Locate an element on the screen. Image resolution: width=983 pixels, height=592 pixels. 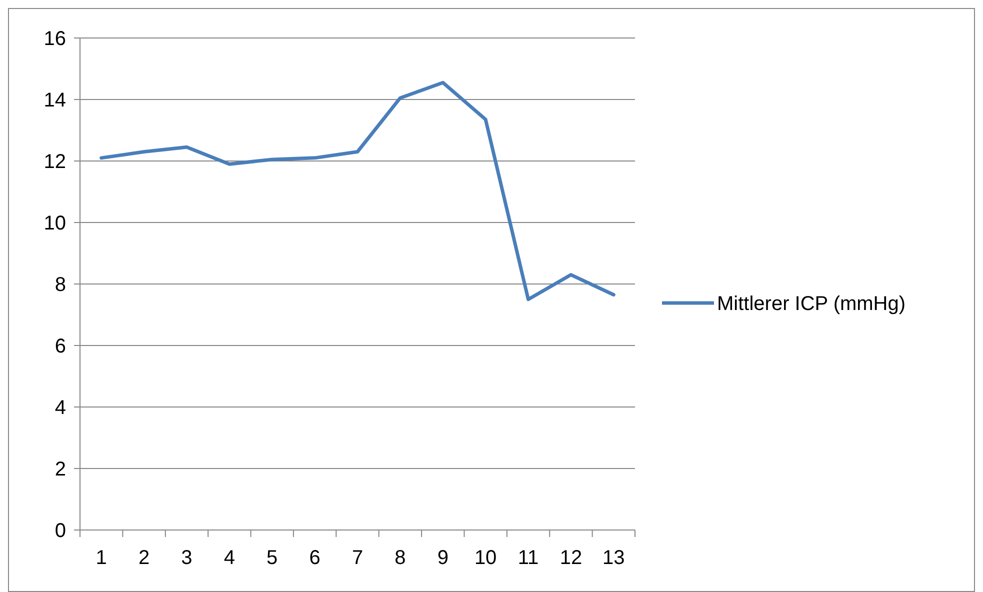
y-tick-label: 8 is located at coordinates (60, 285).